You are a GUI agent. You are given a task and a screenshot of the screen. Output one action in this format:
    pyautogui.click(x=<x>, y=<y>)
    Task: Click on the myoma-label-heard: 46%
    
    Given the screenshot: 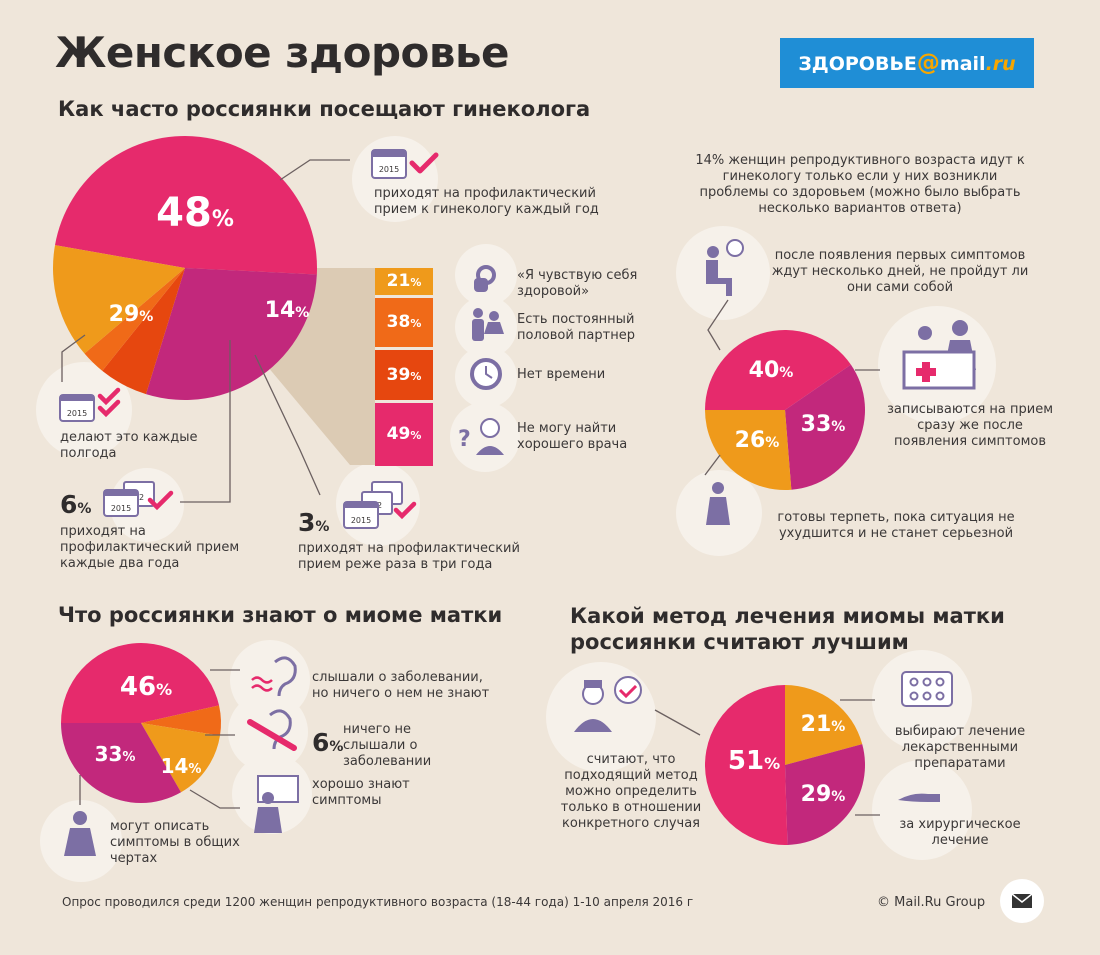 What is the action you would take?
    pyautogui.click(x=146, y=687)
    